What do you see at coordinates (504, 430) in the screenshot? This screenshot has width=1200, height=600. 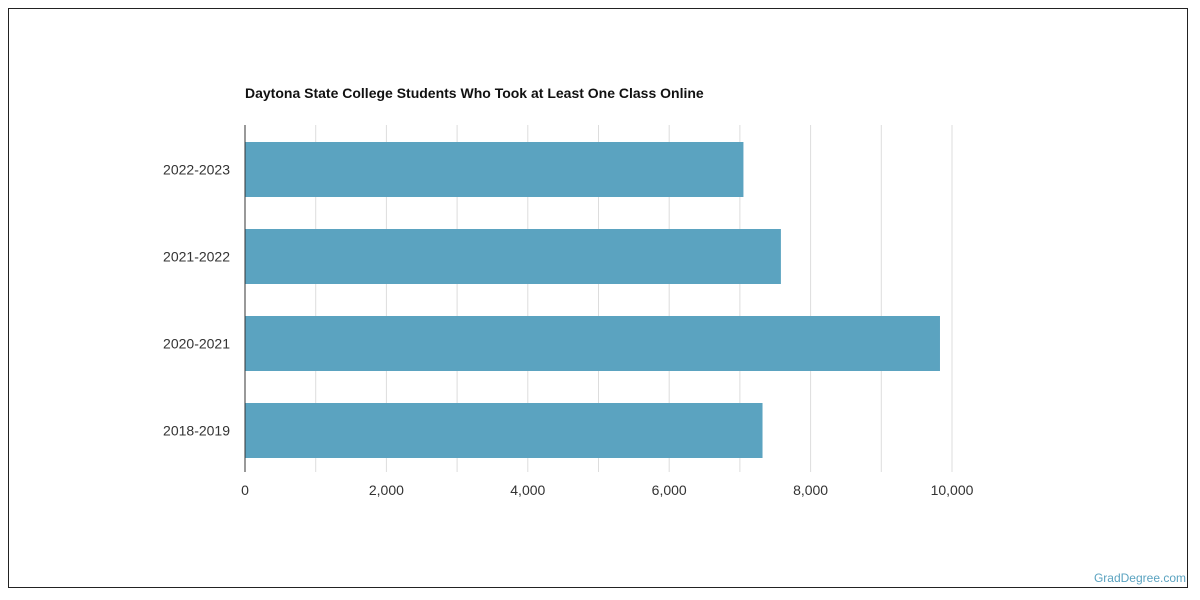 I see `bar-2018-2019` at bounding box center [504, 430].